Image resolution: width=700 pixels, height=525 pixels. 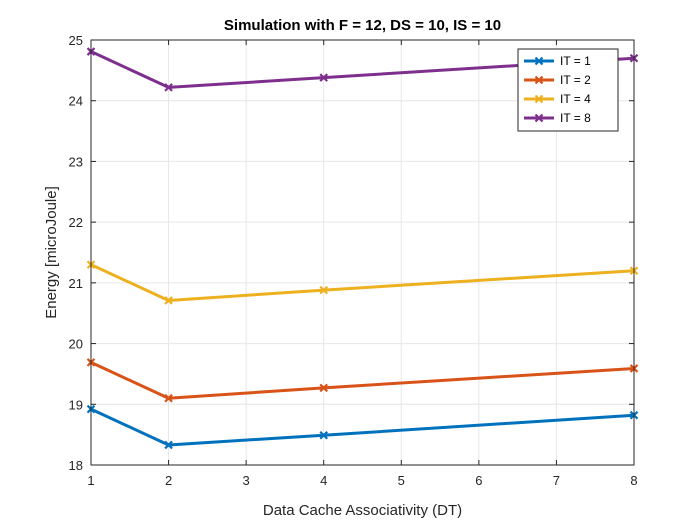 I want to click on y-tick-label: 23, so click(x=76, y=161).